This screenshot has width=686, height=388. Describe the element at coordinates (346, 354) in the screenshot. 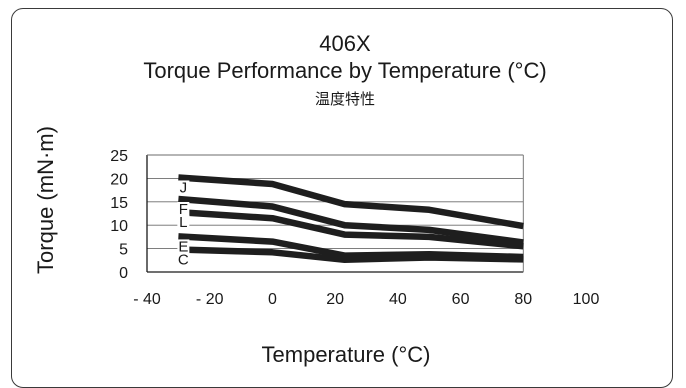

I see `x-axis-label: Temperature (°C)` at that location.